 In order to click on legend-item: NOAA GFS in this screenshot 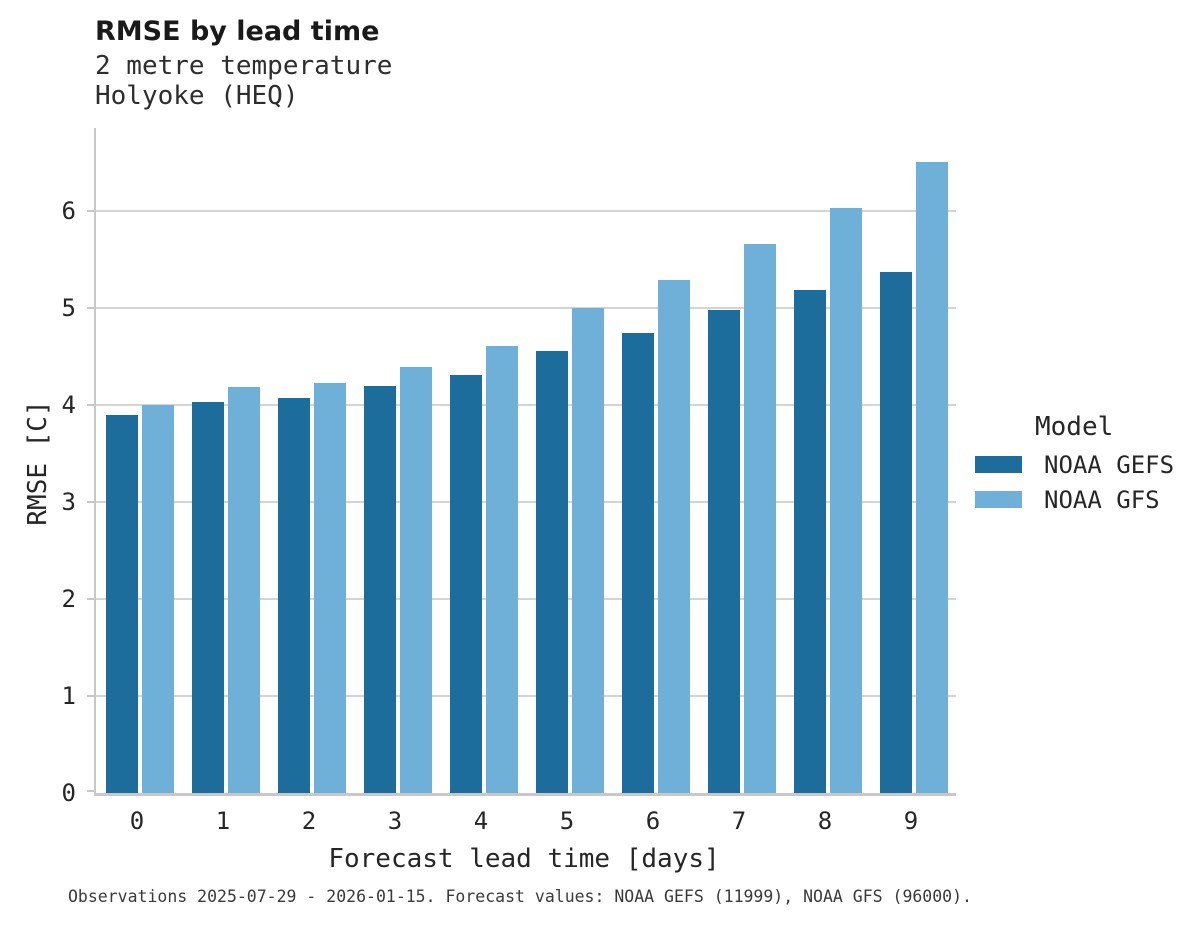, I will do `click(1074, 499)`.